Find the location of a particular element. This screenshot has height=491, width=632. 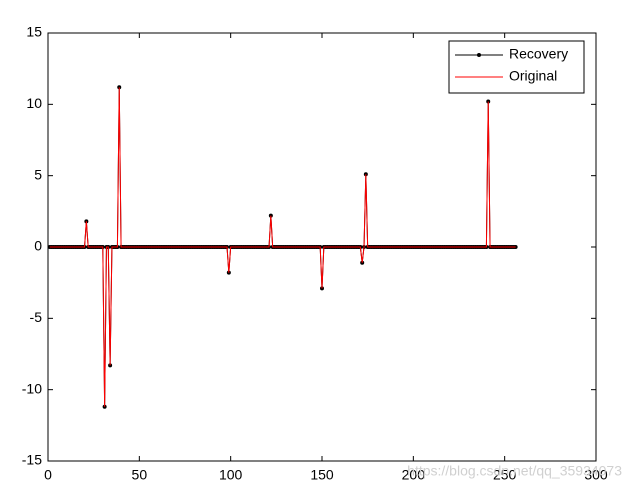

watermark: https://blog.csdn.net/qq_35934073 is located at coordinates (514, 471).